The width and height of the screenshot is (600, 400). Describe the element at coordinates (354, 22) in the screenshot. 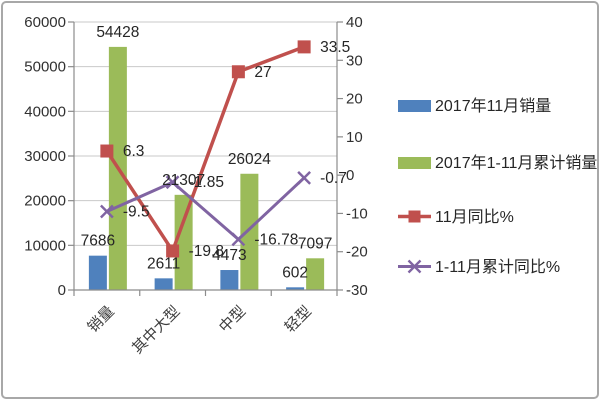

I see `right-axis-tick-label: 40` at that location.